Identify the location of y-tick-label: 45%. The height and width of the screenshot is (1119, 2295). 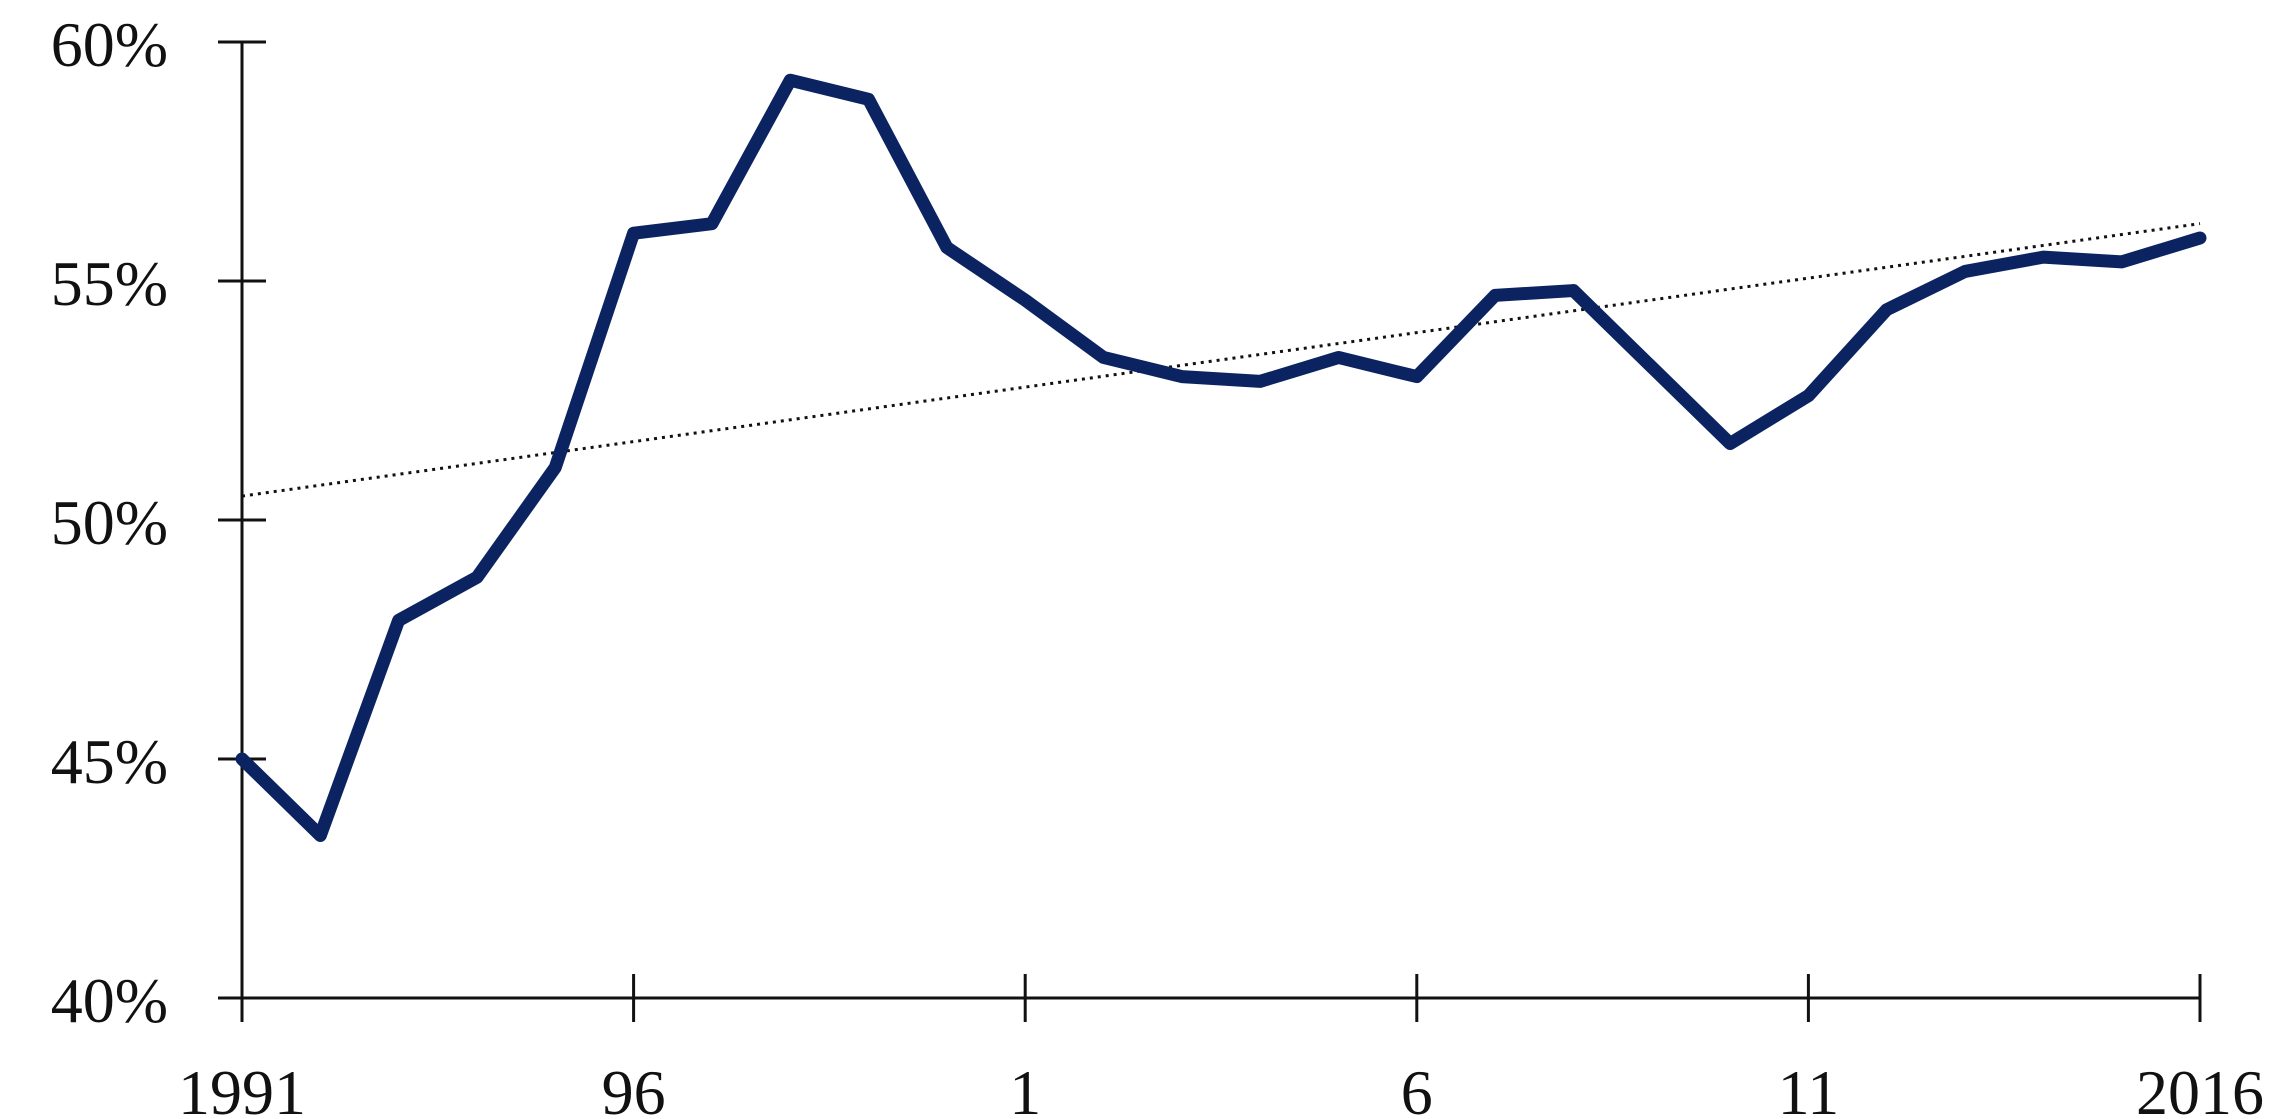
(109, 761).